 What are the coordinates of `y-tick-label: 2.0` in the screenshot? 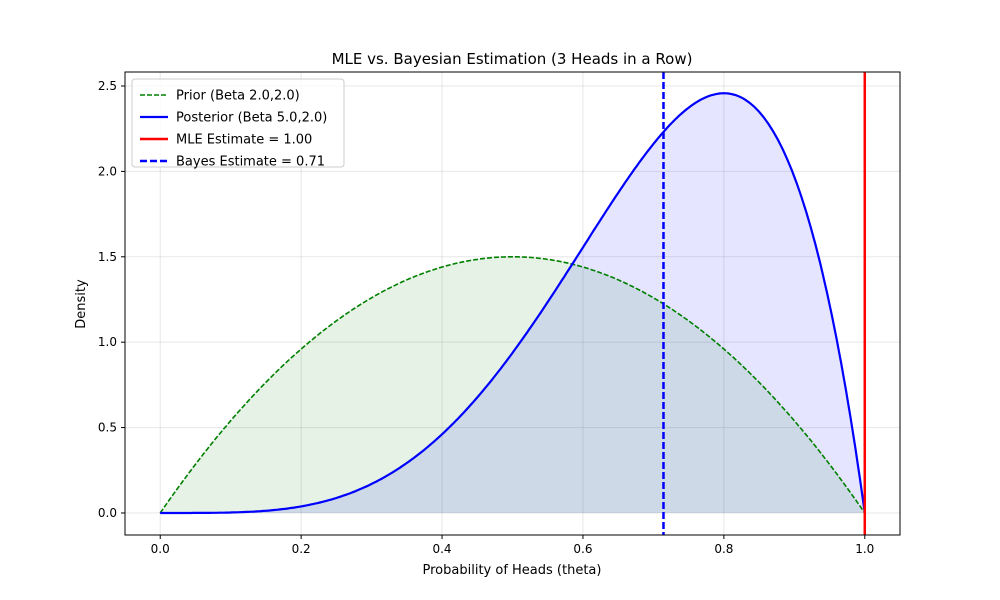 It's located at (107, 171).